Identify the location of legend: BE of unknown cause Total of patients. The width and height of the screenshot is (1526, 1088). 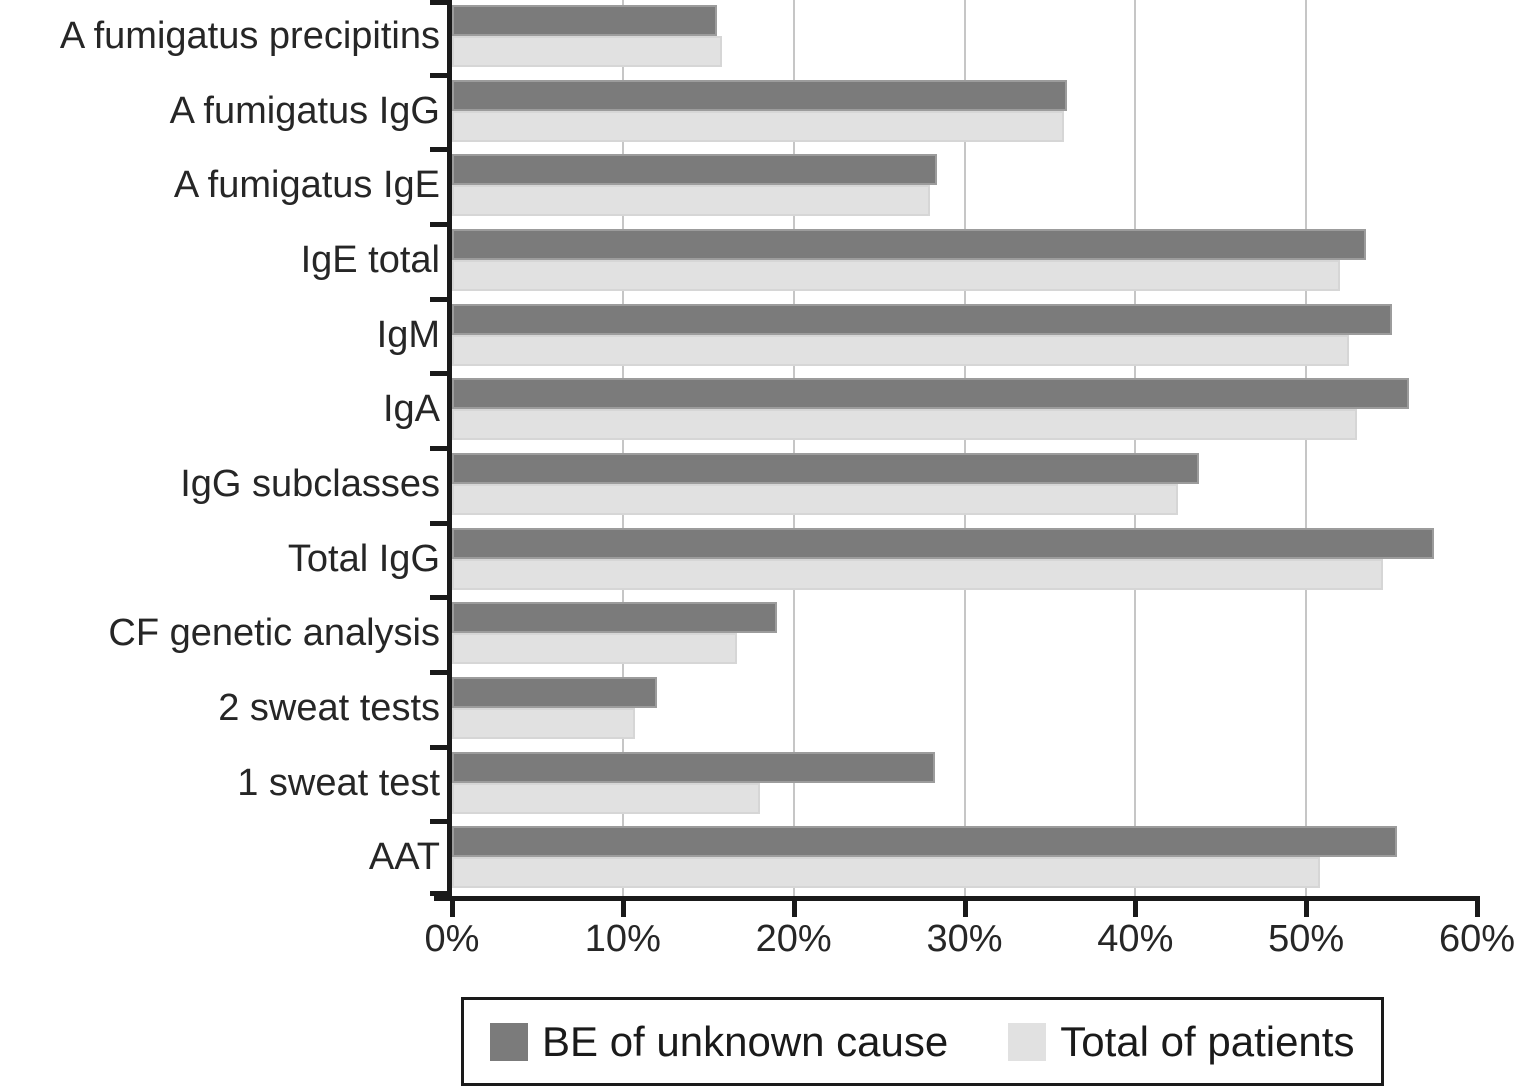
(922, 1041).